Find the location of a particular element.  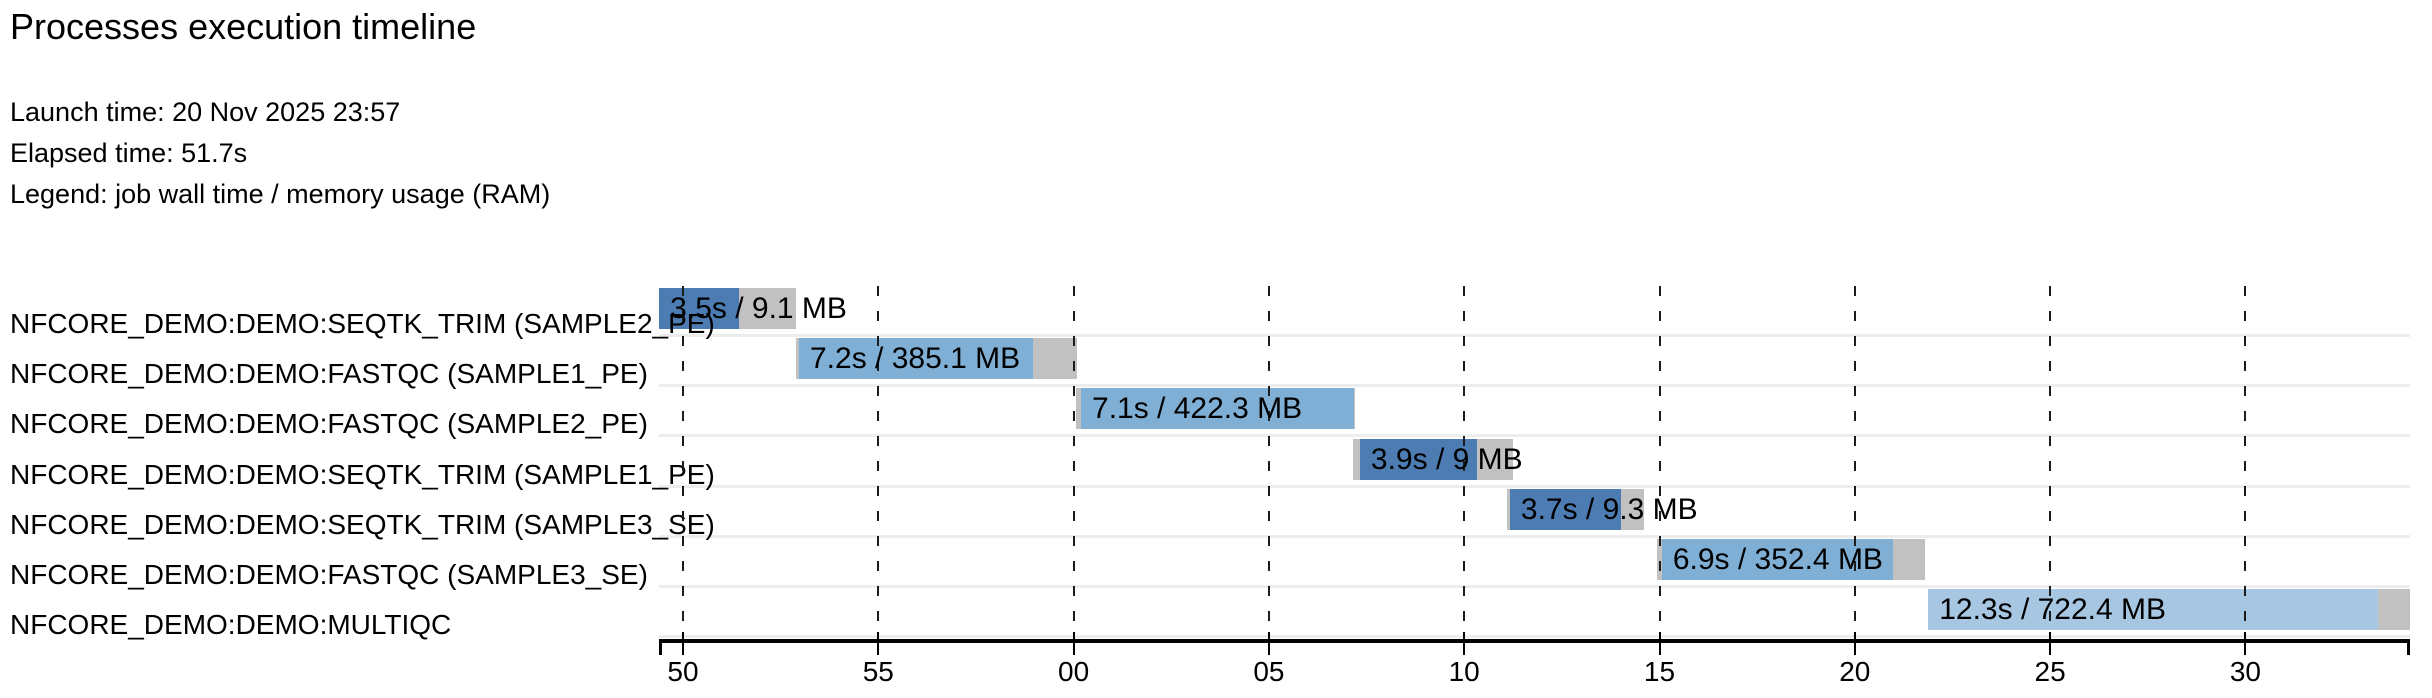

task-bar-label: 12.3s / 722.4 MB is located at coordinates (2053, 610).